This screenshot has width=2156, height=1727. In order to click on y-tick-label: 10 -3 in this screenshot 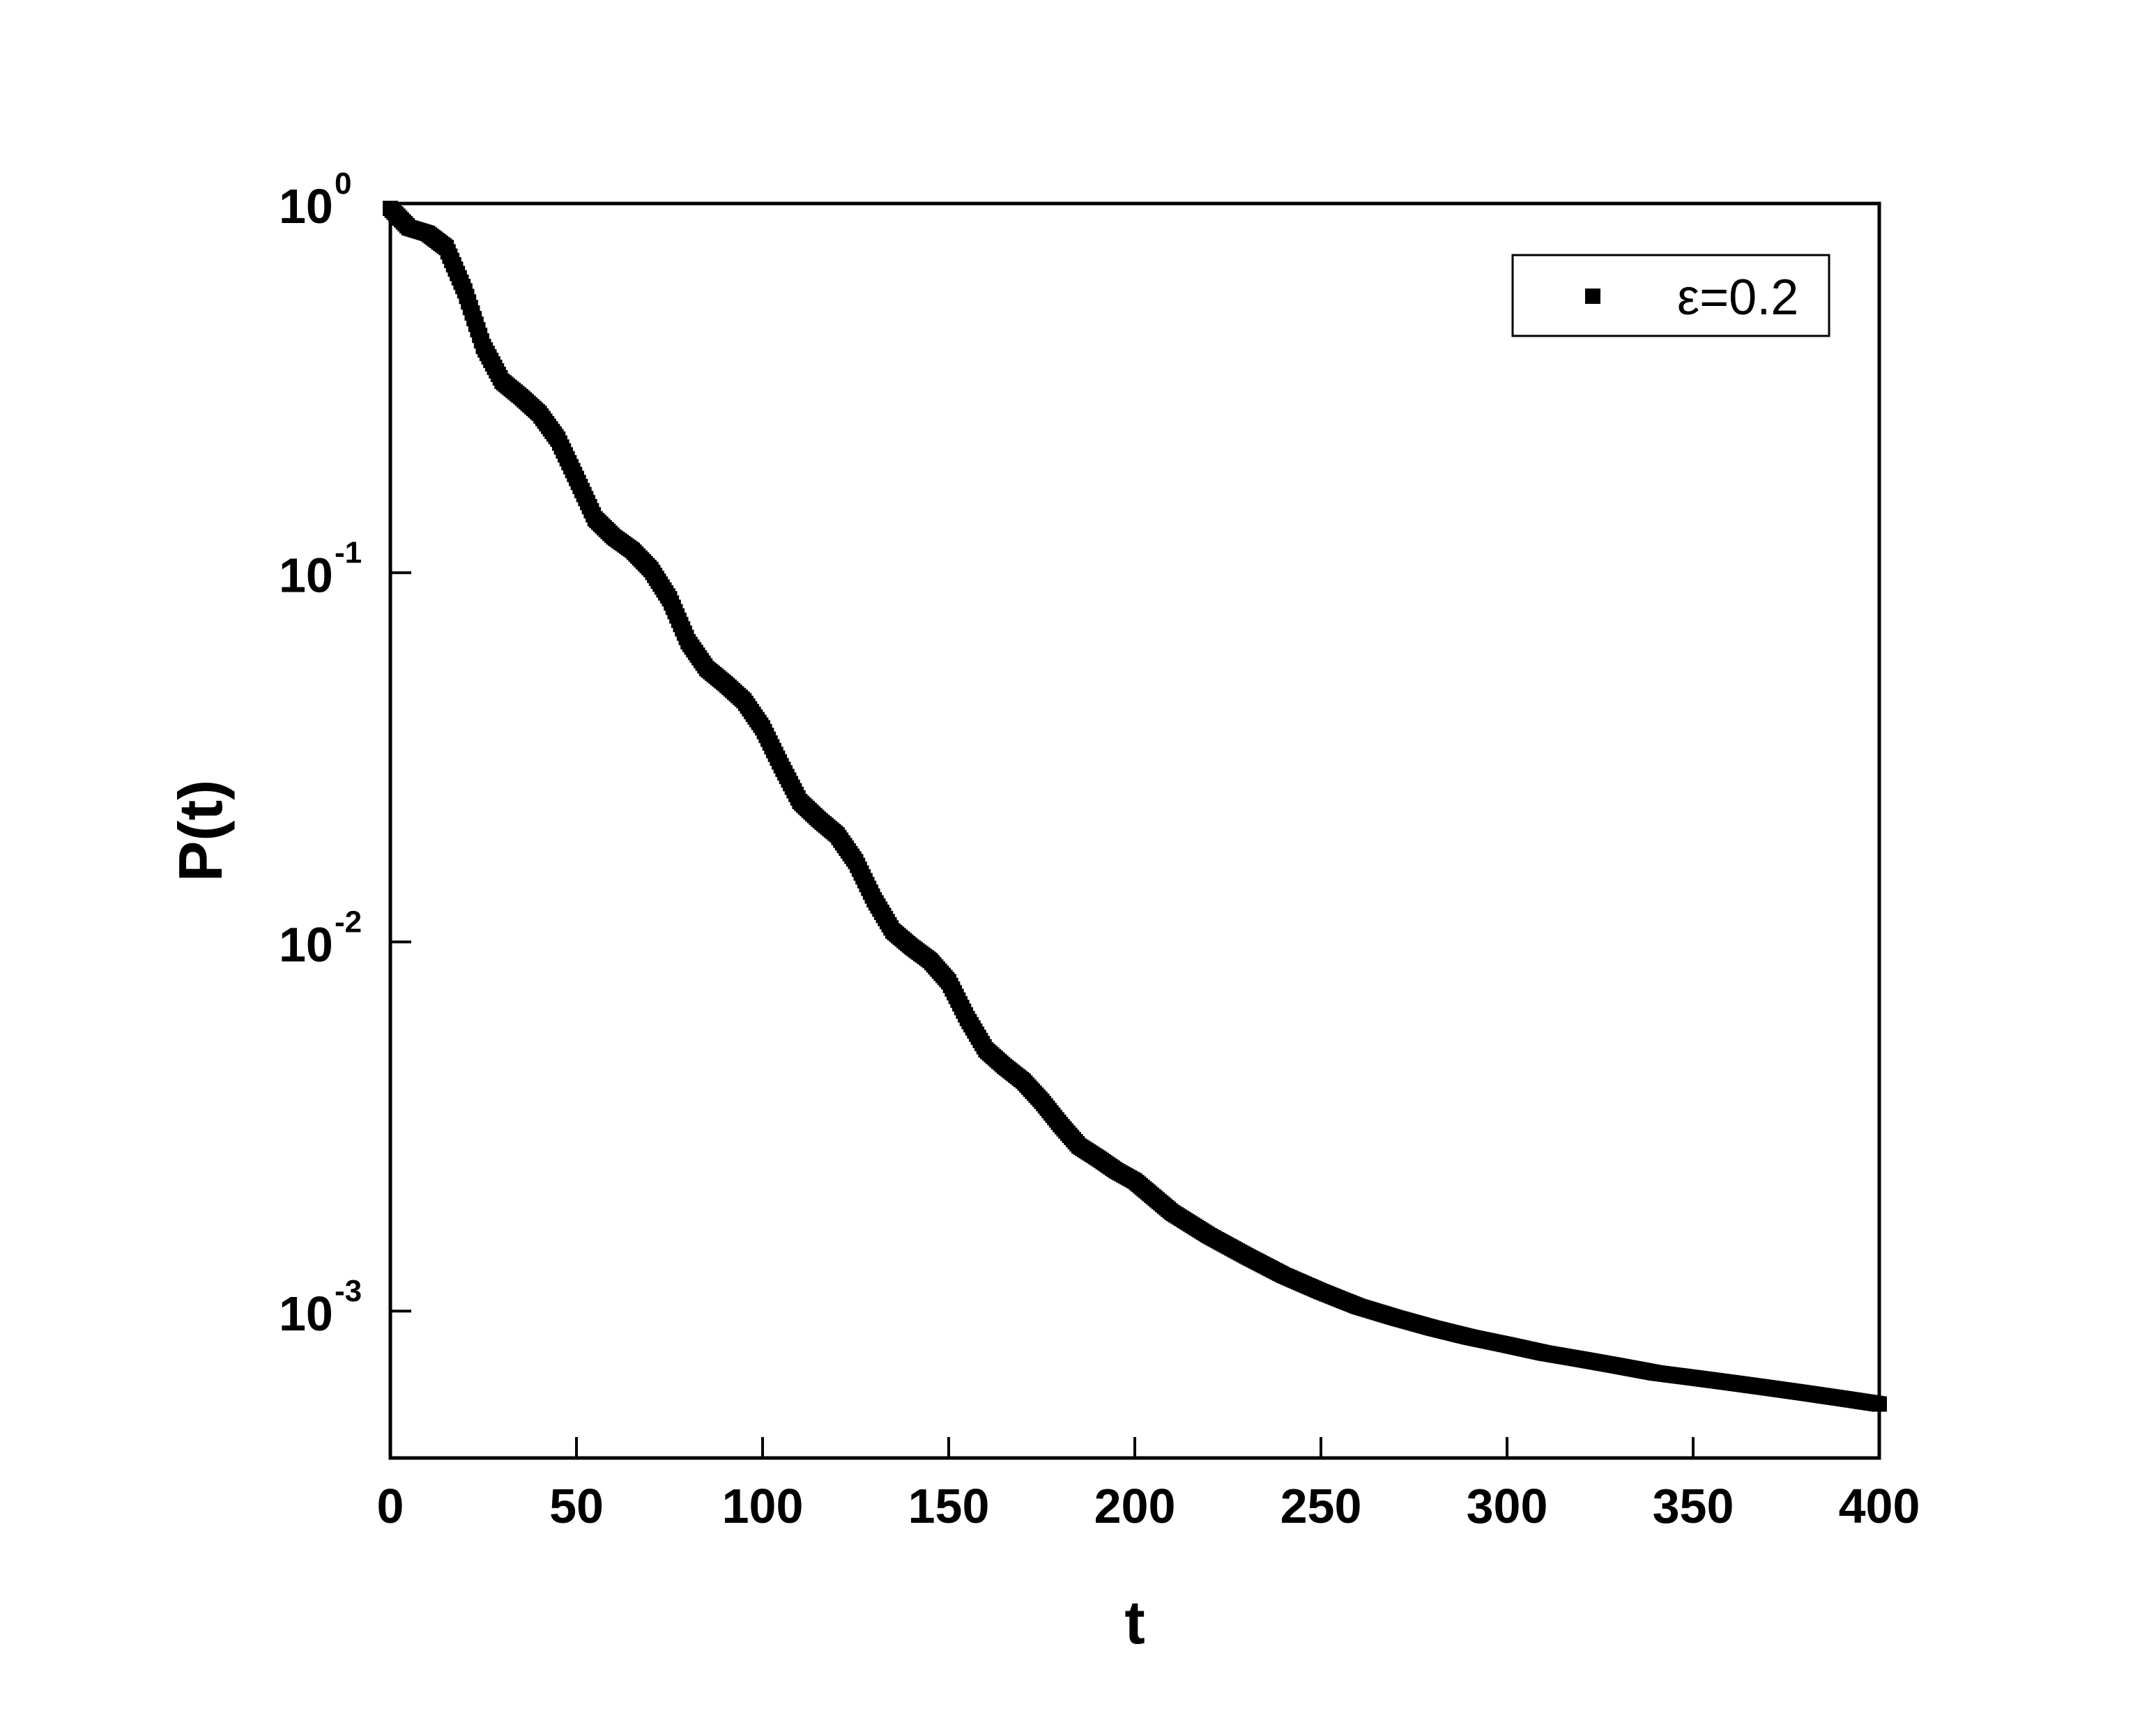, I will do `click(320, 1307)`.